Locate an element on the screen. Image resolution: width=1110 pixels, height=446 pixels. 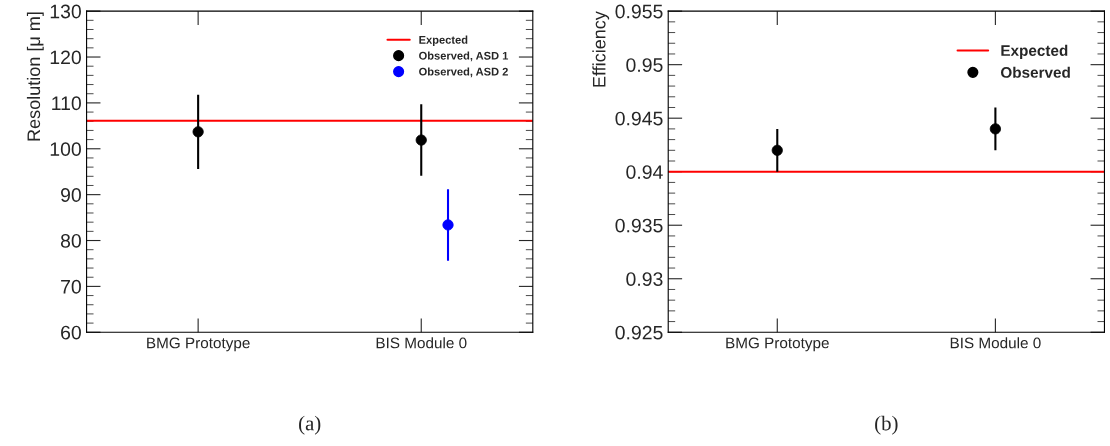
y-tick-label: 0.93 is located at coordinates (644, 279).